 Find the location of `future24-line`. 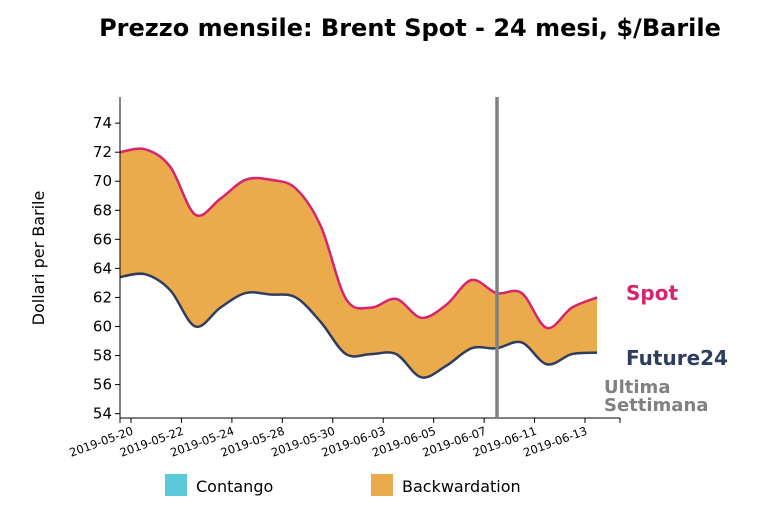

future24-line is located at coordinates (358, 325).